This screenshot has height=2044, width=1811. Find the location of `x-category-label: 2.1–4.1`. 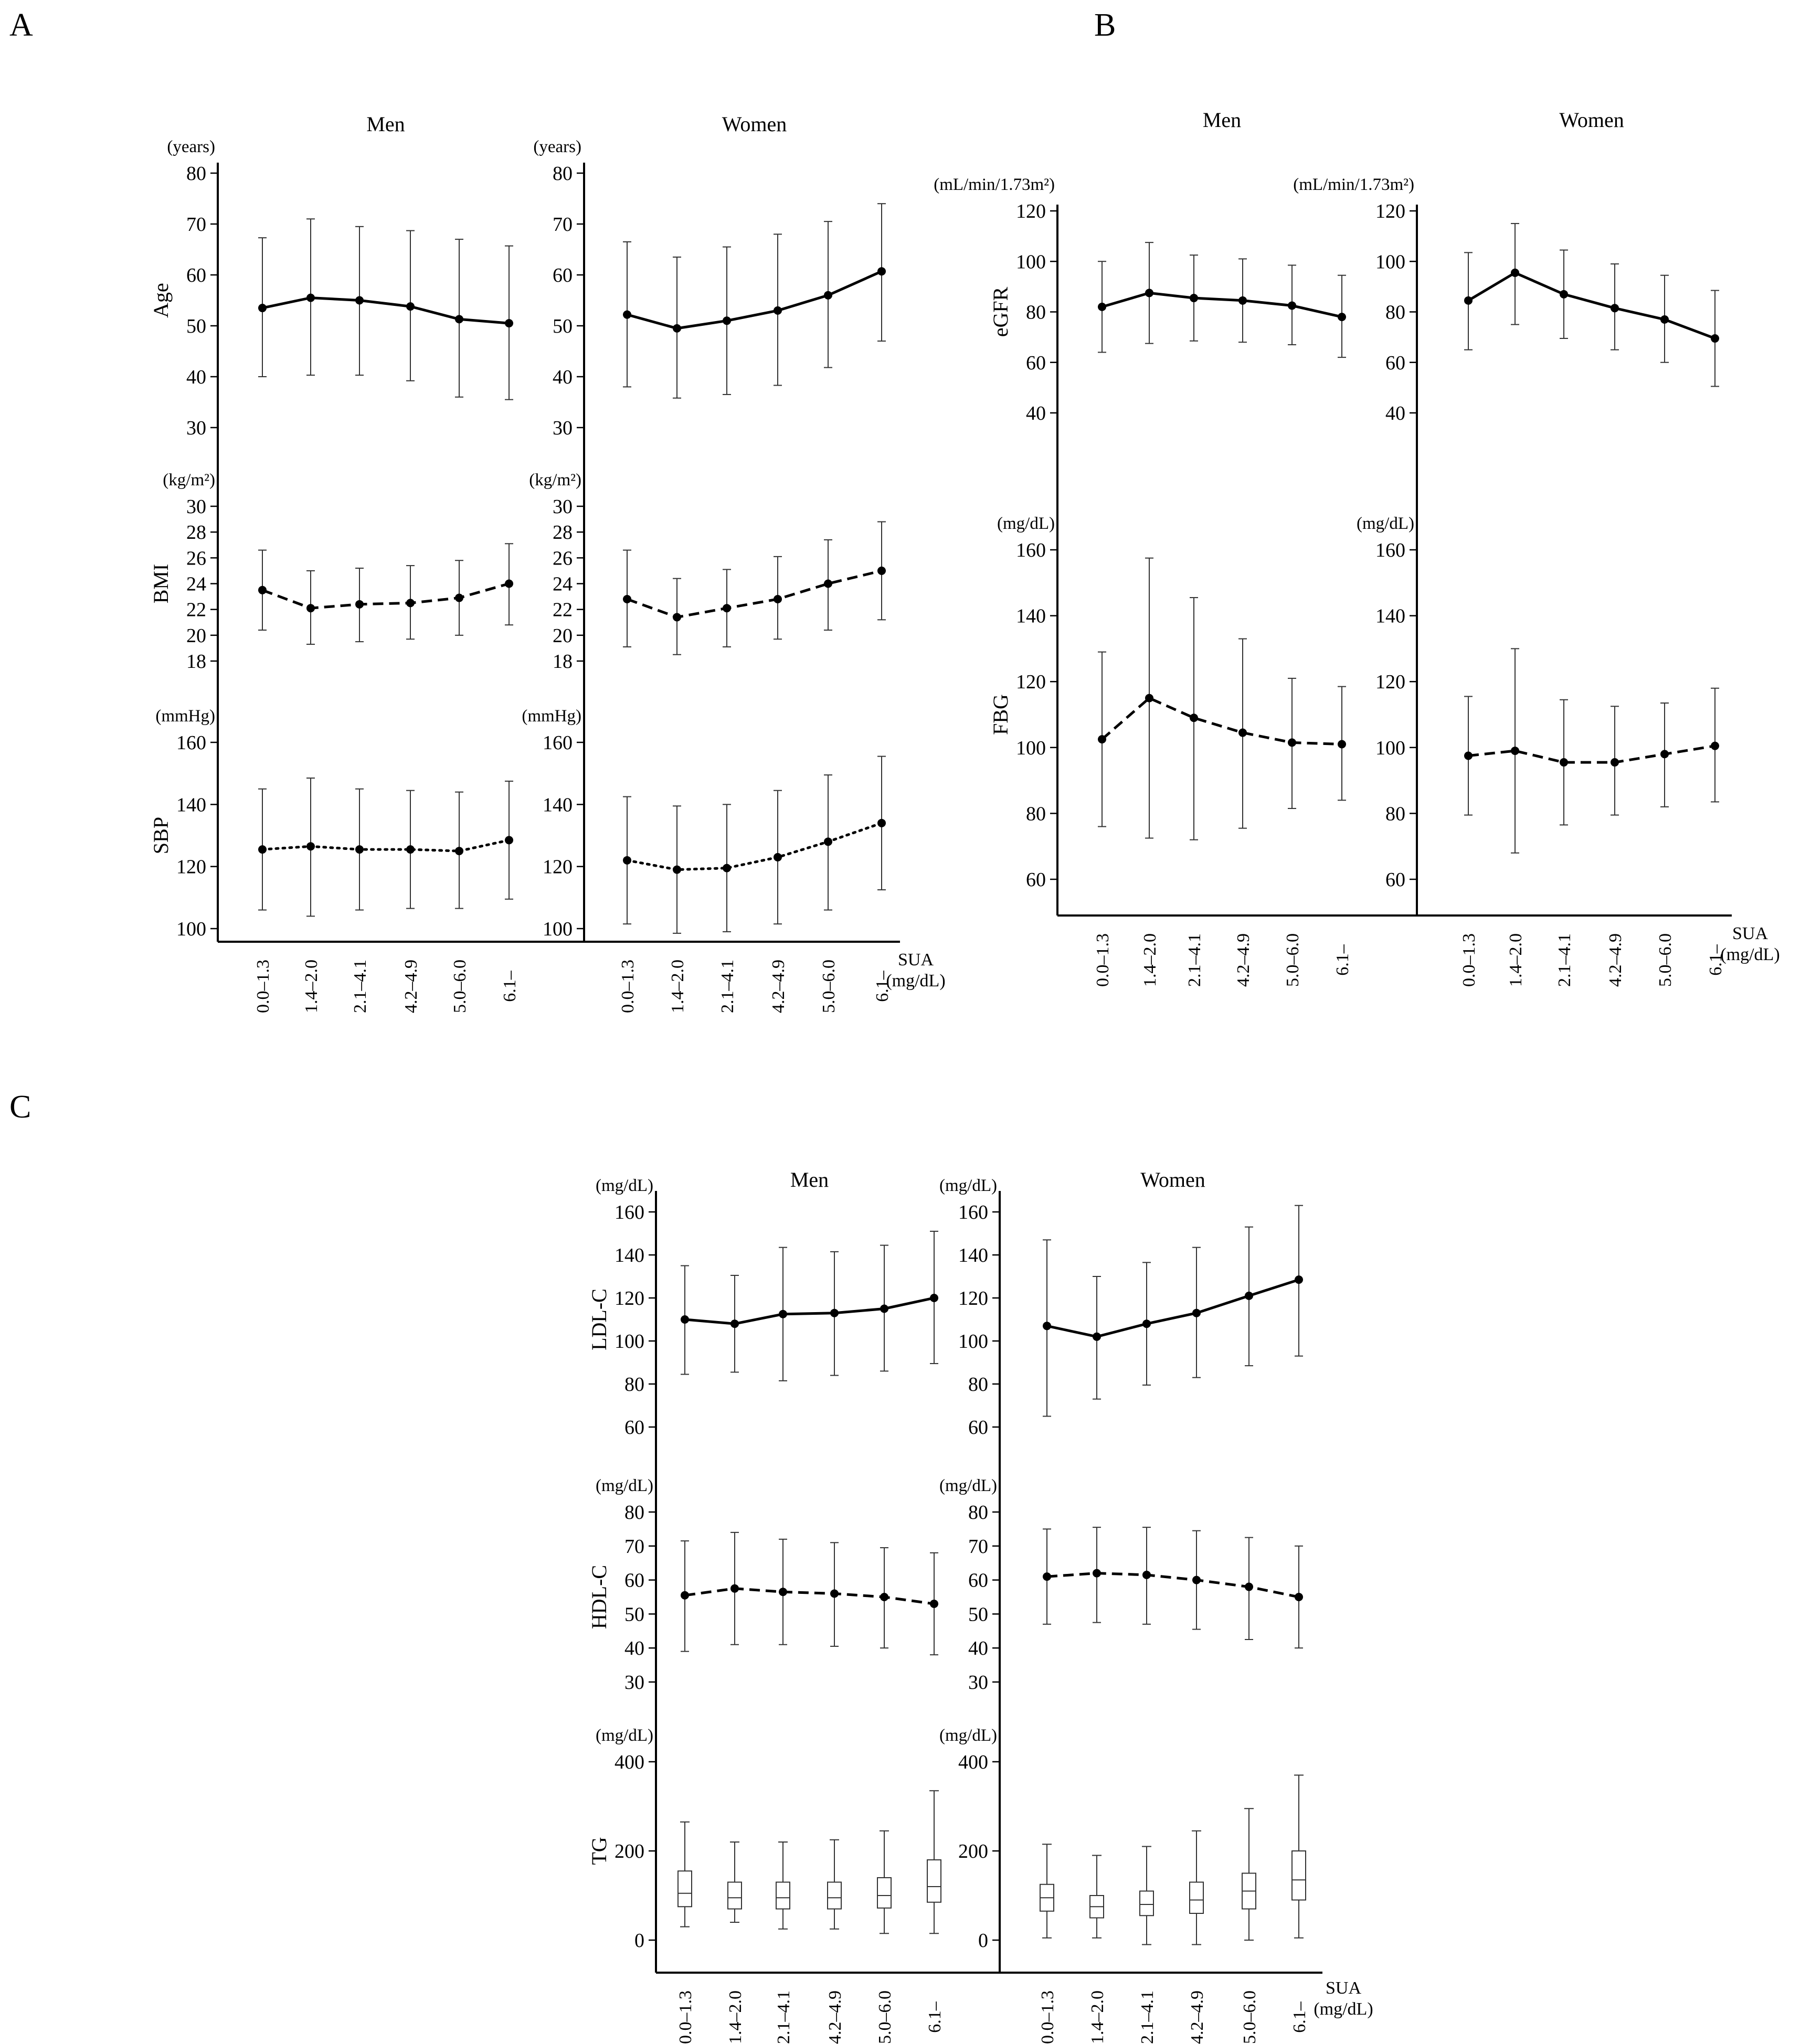

x-category-label: 2.1–4.1 is located at coordinates (1148, 2017).